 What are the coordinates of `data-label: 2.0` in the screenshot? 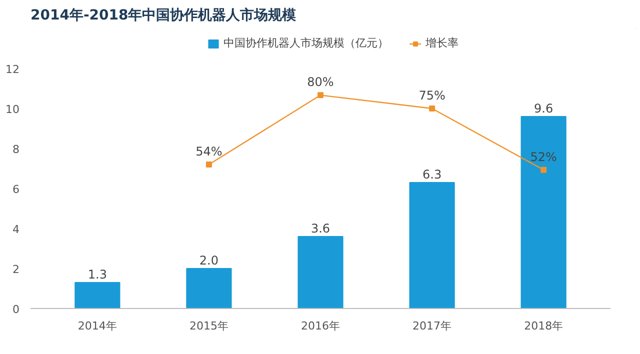 It's located at (209, 261).